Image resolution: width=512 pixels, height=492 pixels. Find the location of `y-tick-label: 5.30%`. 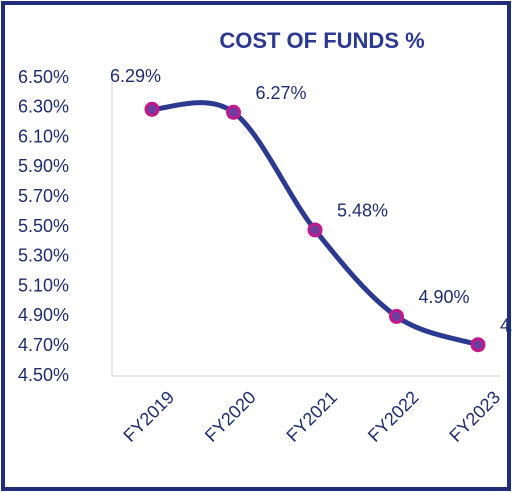

y-tick-label: 5.30% is located at coordinates (43, 256).